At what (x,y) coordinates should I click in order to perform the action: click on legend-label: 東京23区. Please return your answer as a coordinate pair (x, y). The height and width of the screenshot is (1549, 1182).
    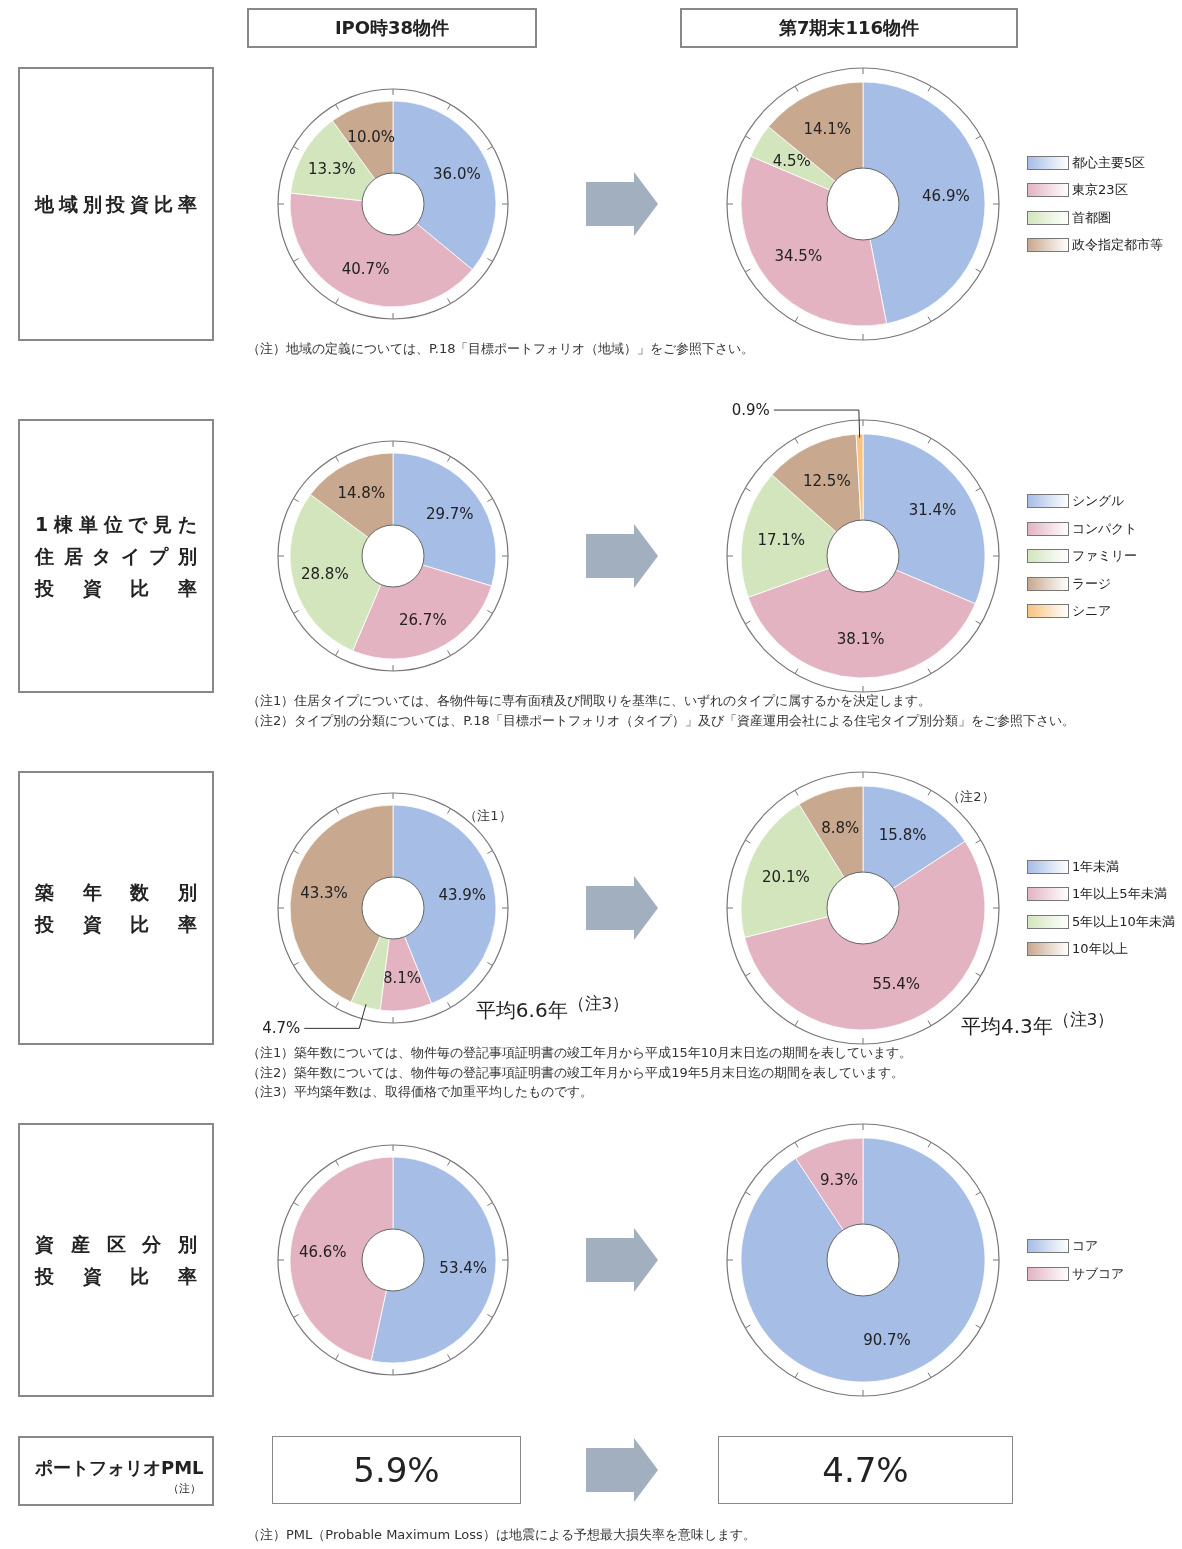
    Looking at the image, I should click on (1100, 190).